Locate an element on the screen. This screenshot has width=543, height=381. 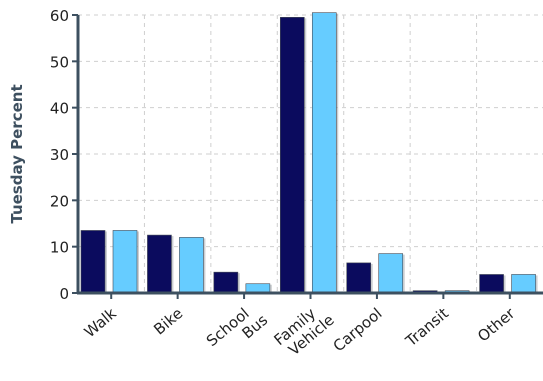
bar-dark-walk is located at coordinates (93, 262).